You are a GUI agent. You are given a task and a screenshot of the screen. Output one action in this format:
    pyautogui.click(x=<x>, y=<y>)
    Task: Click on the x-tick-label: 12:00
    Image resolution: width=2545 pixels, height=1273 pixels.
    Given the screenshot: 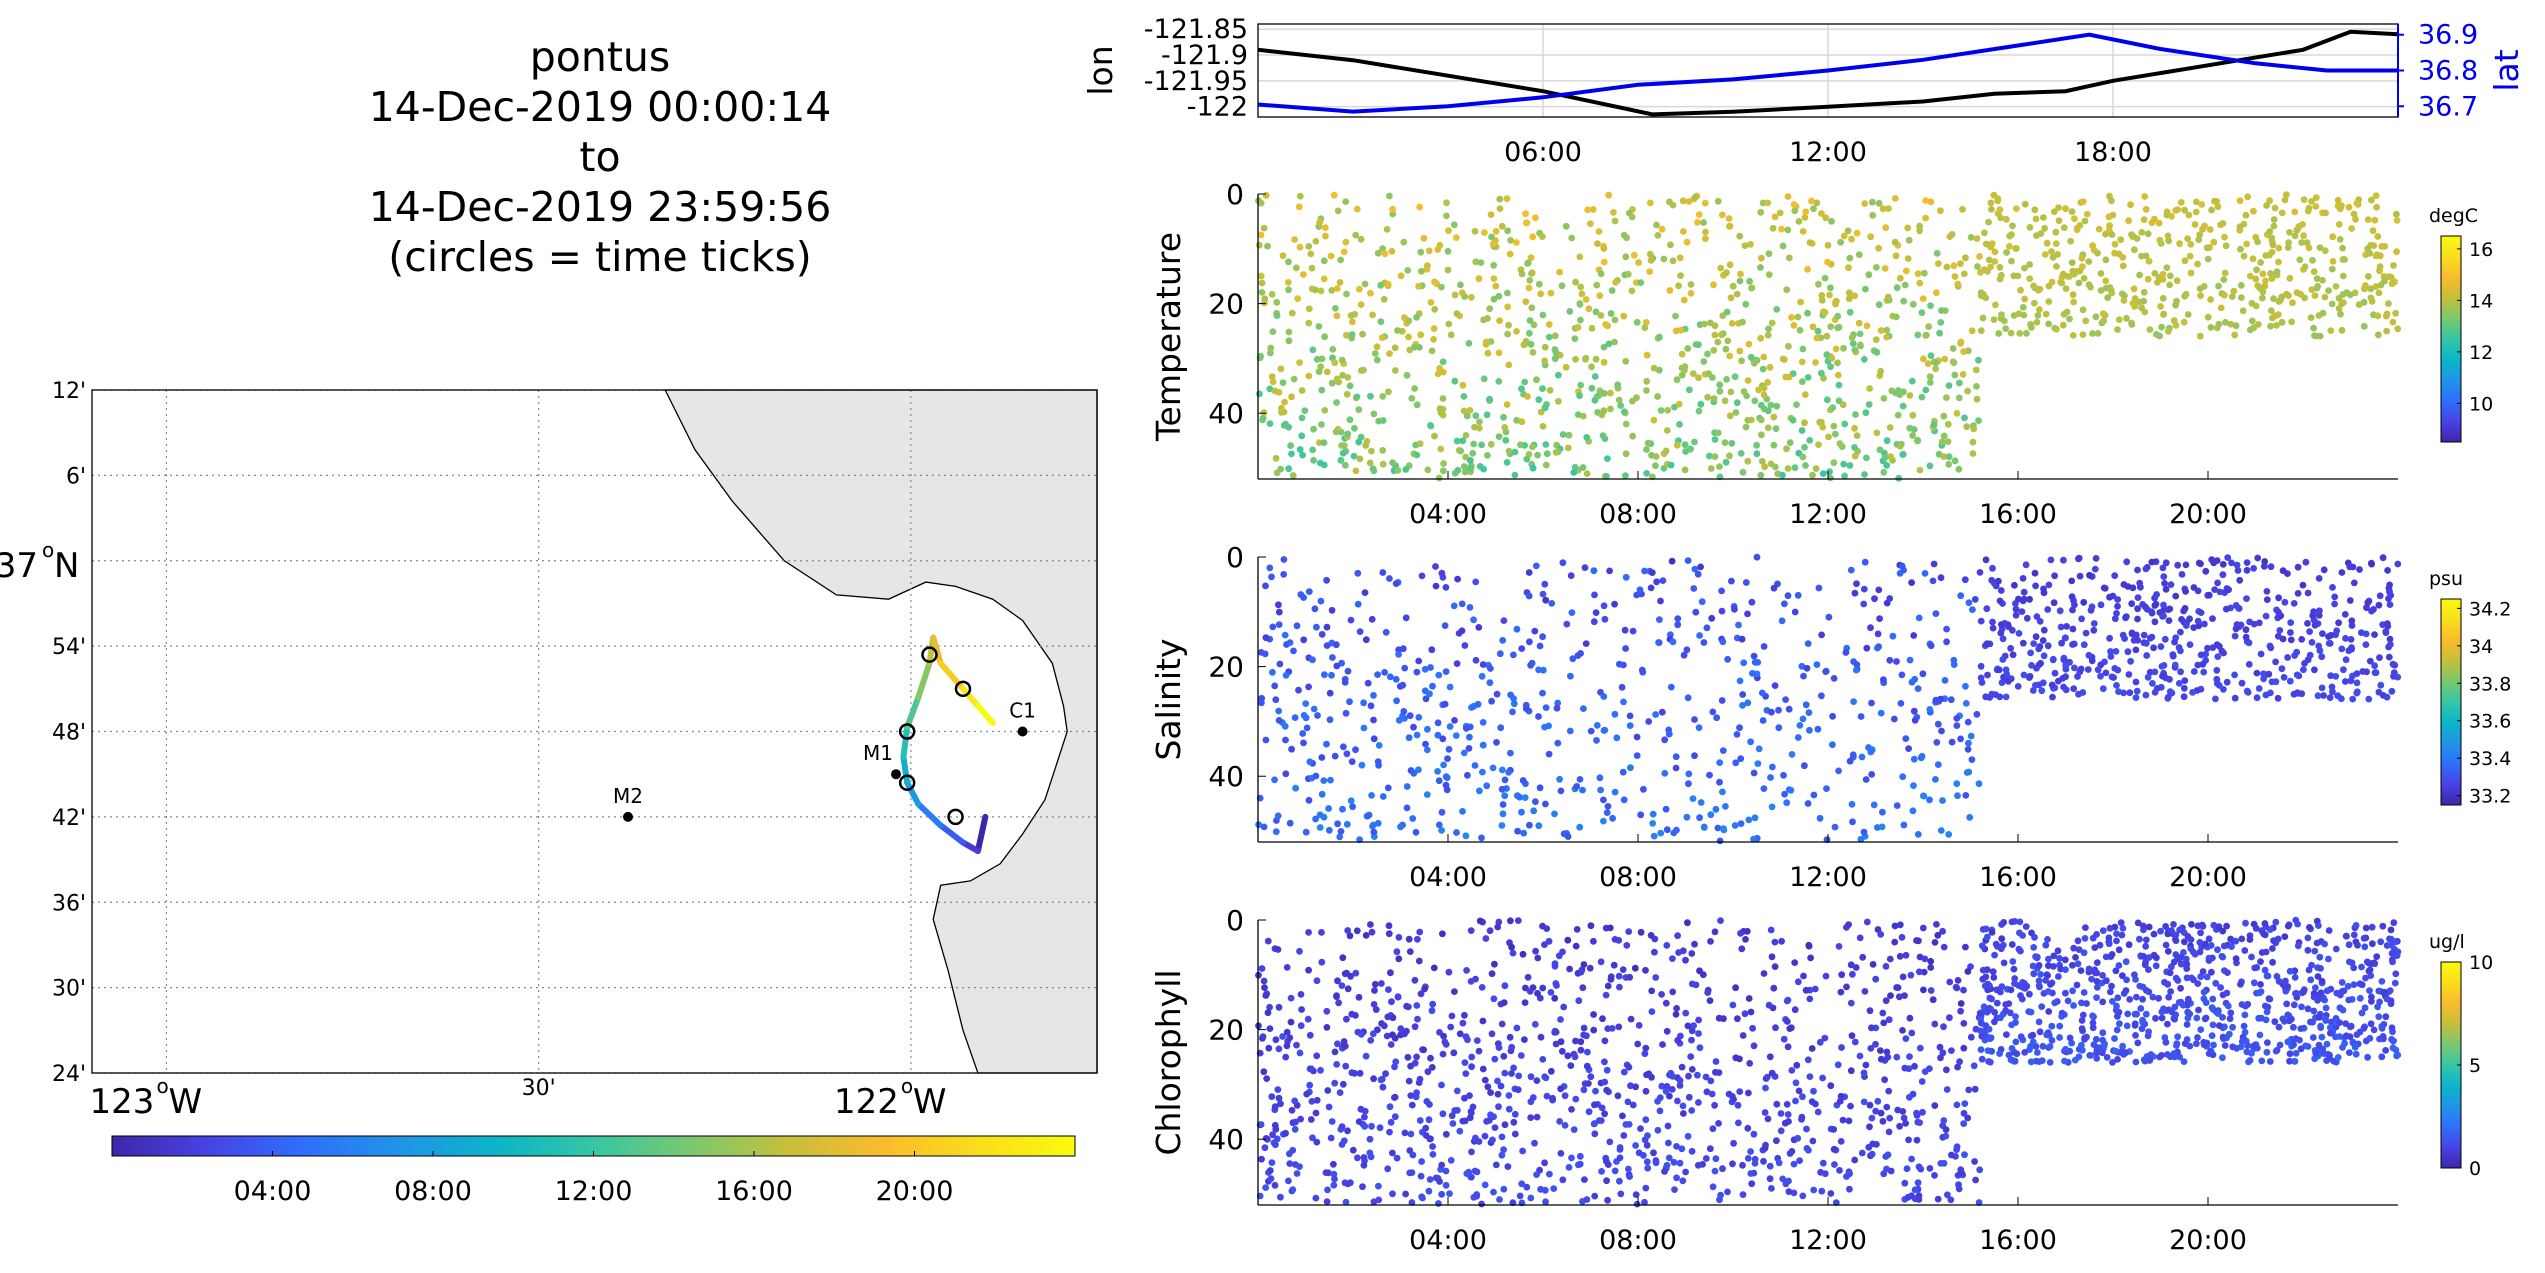 What is the action you would take?
    pyautogui.click(x=1828, y=514)
    